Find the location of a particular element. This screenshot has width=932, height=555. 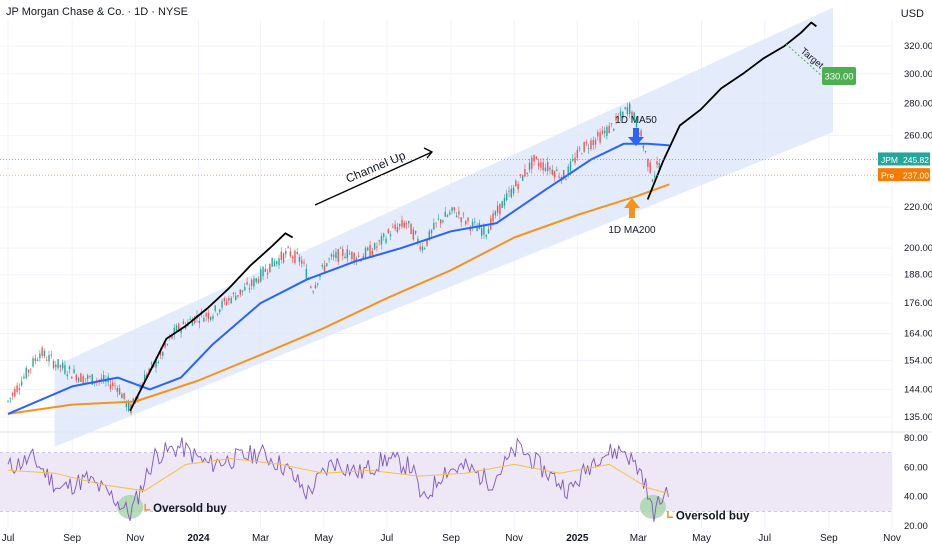

price-axis-tick: 176.00 is located at coordinates (918, 303).